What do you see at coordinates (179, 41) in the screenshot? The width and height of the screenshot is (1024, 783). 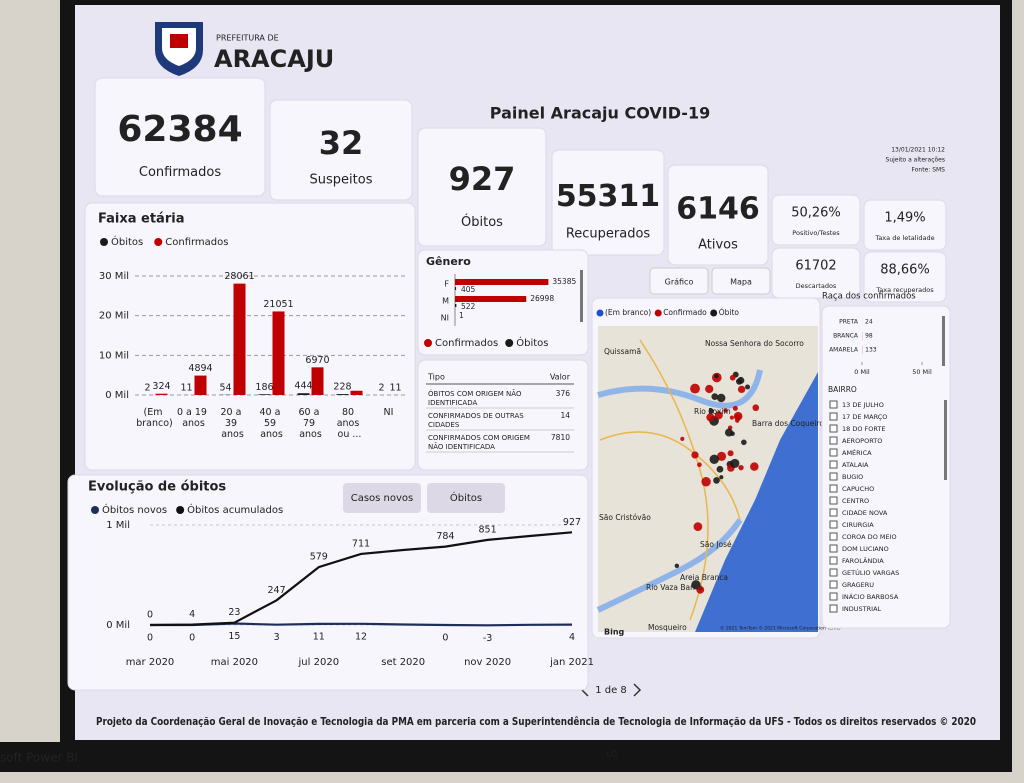 I see `logo-cross` at bounding box center [179, 41].